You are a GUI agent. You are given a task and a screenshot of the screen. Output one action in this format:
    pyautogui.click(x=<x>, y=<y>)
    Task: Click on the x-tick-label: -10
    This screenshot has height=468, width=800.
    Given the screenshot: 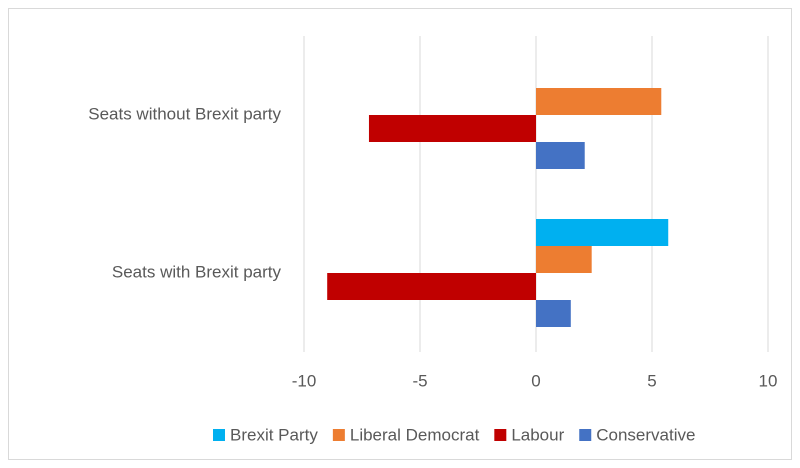 What is the action you would take?
    pyautogui.click(x=304, y=380)
    